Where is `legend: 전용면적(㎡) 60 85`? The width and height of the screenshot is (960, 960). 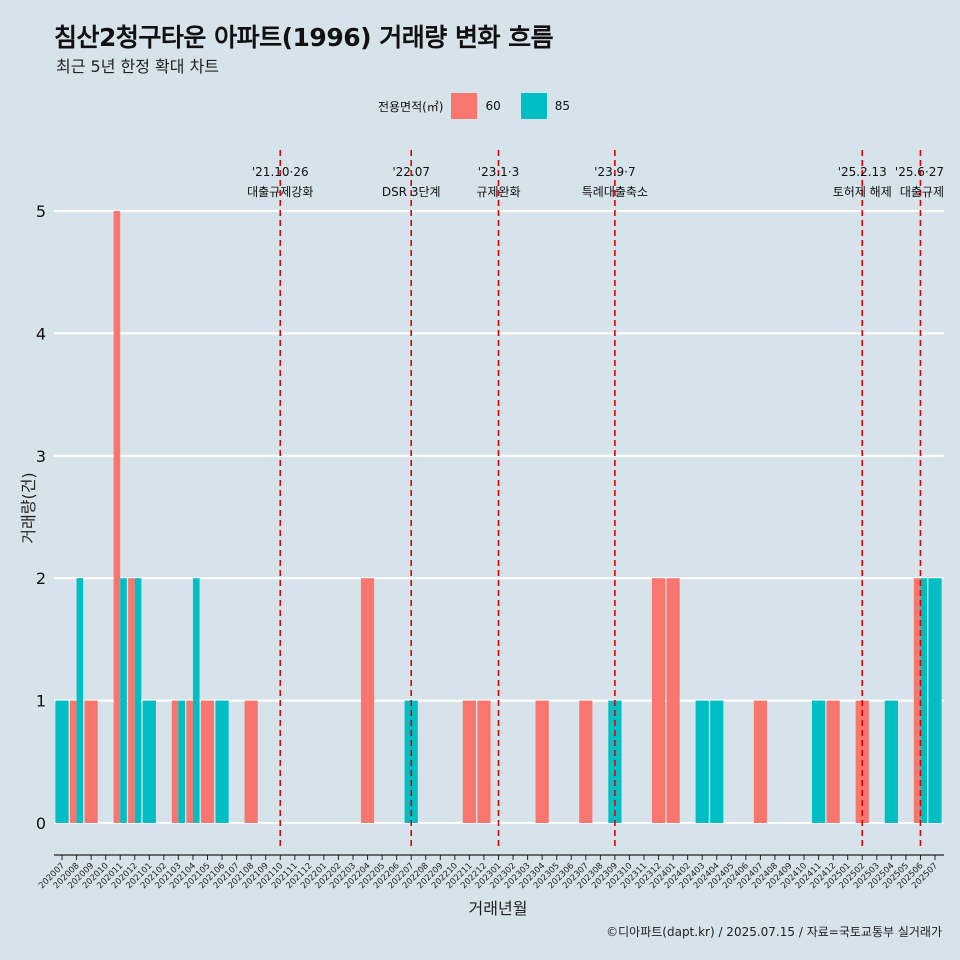
legend: 전용면적(㎡) 60 85 is located at coordinates (480, 106).